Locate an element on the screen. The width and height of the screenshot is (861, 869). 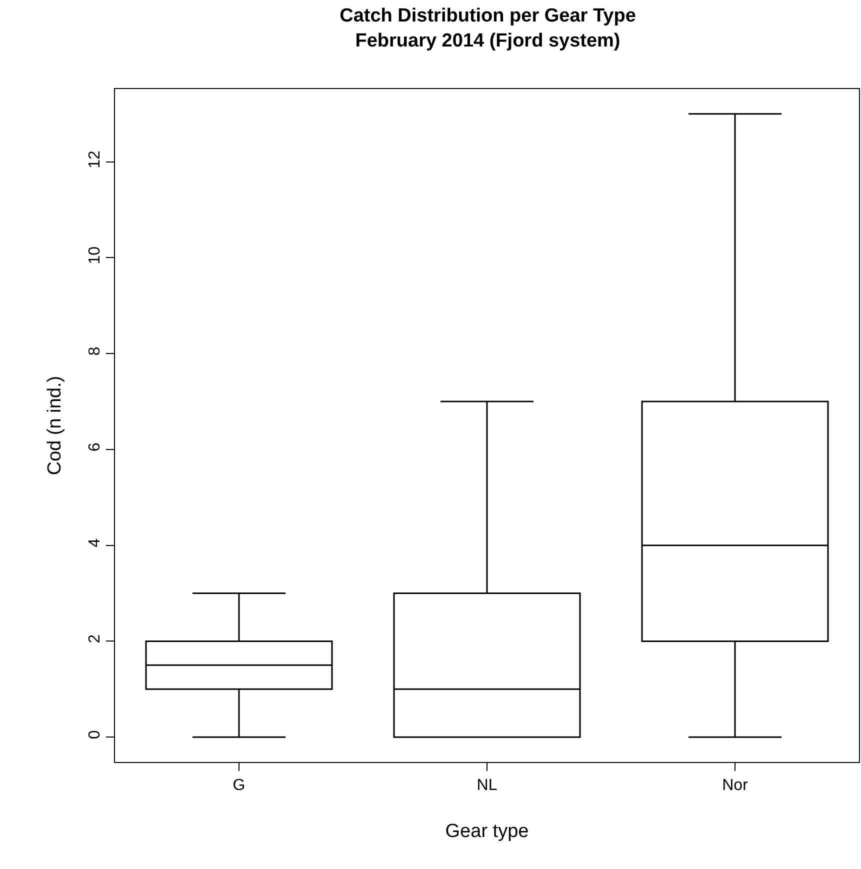
x-axis-title: Gear type is located at coordinates (487, 831).